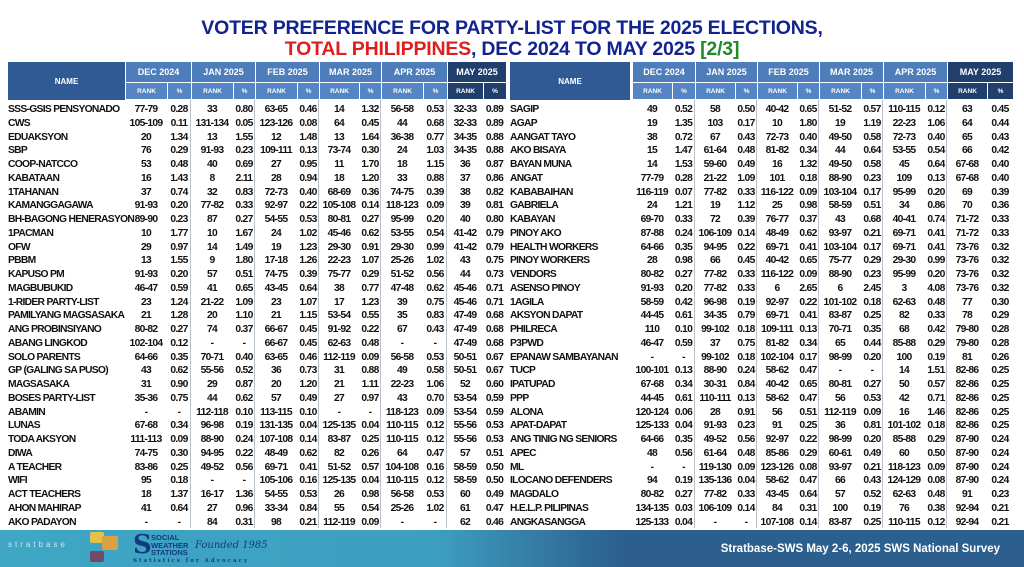 The height and width of the screenshot is (567, 1024). Describe the element at coordinates (494, 206) in the screenshot. I see `percent-may-2025: 0.81` at that location.